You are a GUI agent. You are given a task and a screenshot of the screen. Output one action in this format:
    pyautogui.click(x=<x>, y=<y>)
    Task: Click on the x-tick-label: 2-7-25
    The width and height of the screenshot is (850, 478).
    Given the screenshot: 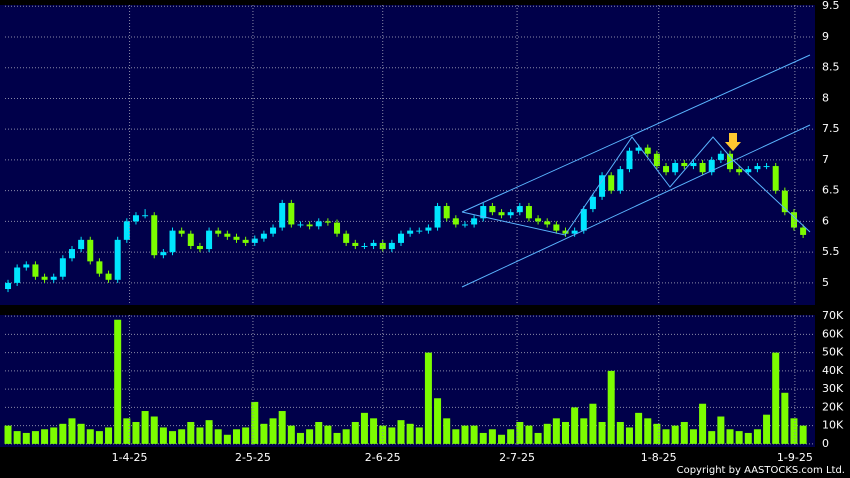 What is the action you would take?
    pyautogui.click(x=517, y=457)
    